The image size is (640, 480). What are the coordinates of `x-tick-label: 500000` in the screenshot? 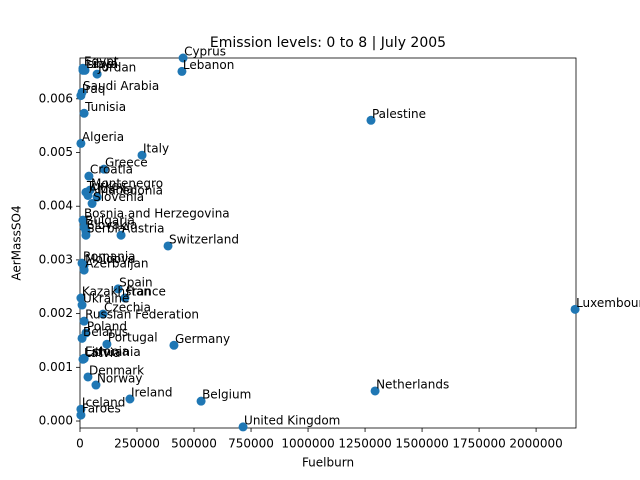 It's located at (194, 444).